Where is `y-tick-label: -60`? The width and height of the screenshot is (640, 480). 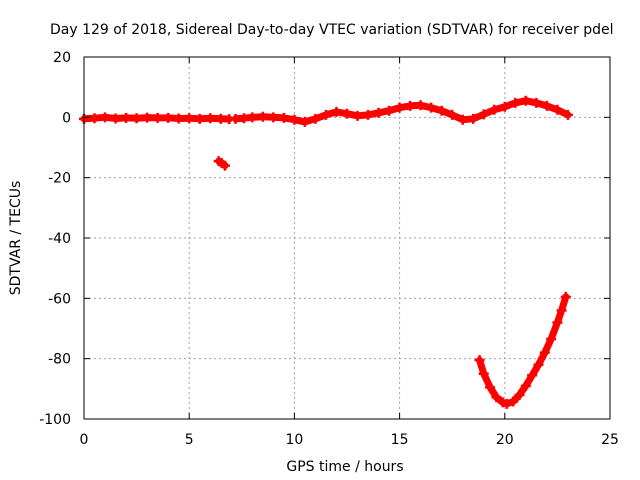 y-tick-label: -60 is located at coordinates (59, 299).